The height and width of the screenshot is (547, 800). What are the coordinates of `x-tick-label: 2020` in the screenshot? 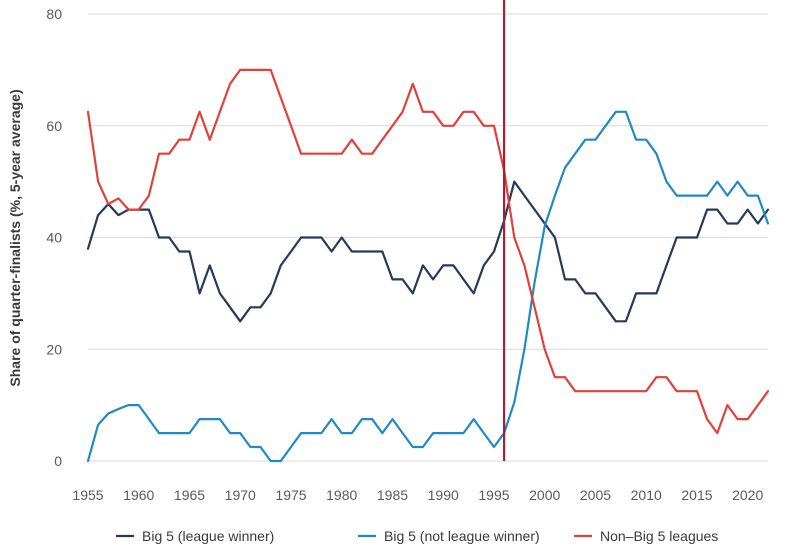 It's located at (747, 495).